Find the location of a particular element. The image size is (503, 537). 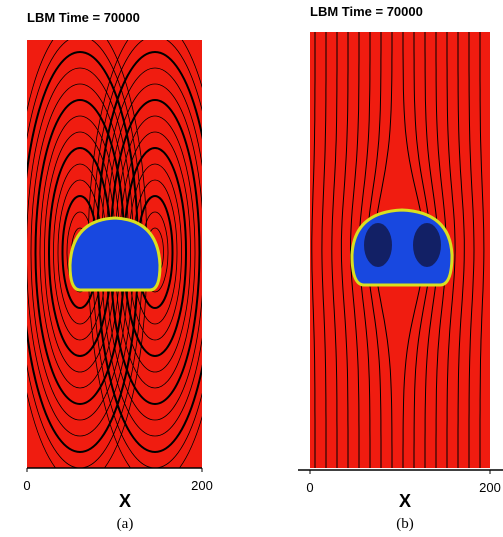

caption: (b) is located at coordinates (405, 524).